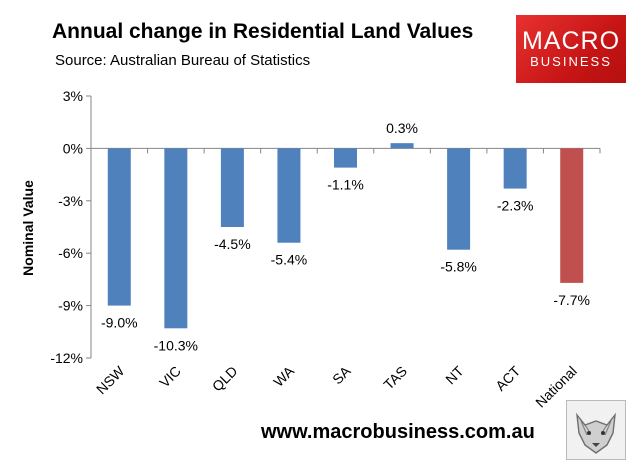 This screenshot has width=640, height=468. I want to click on data-label: 0.3%, so click(402, 128).